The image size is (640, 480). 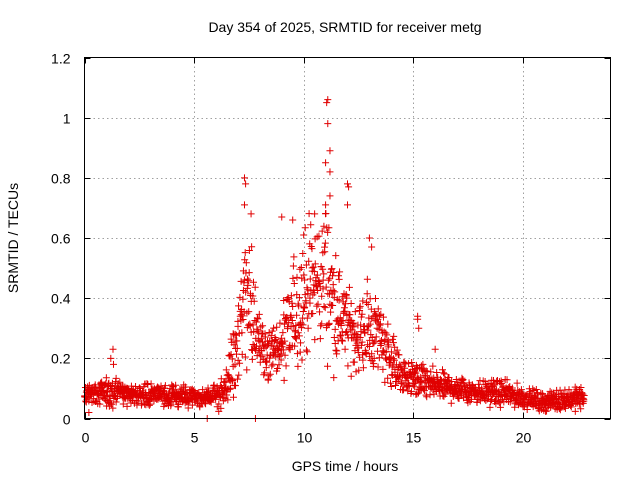 I want to click on y-tick-label: 0.6, so click(x=61, y=239).